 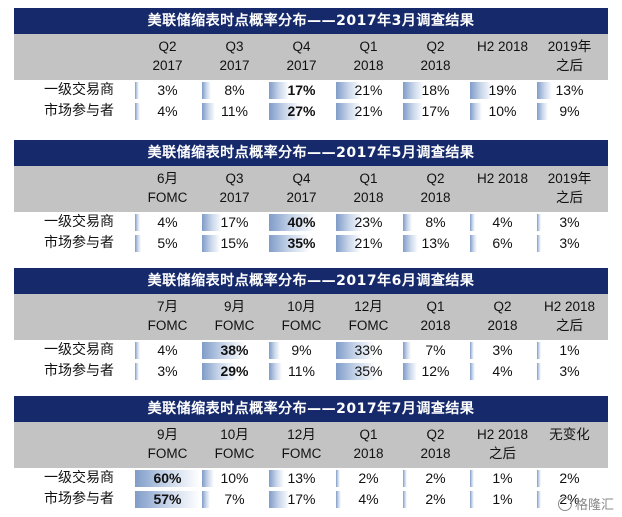 I want to click on column-header: 10月 FOMC, so click(x=301, y=316).